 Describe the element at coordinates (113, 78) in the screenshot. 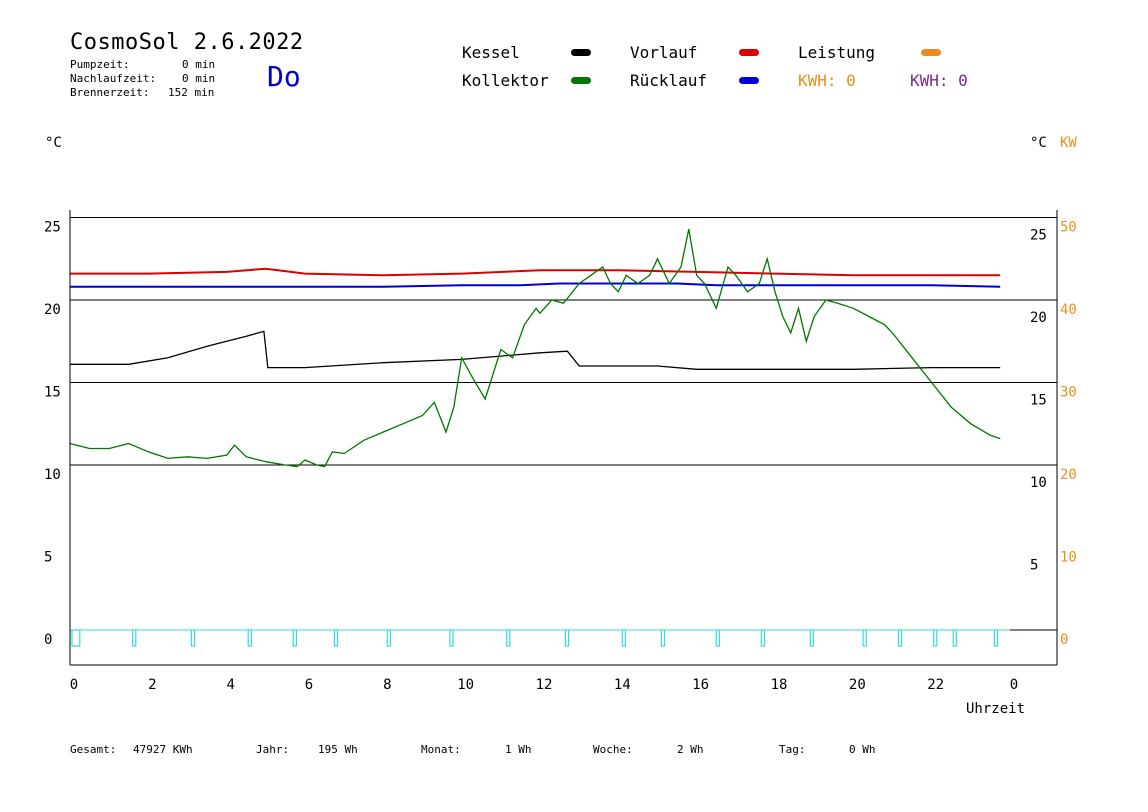

I see `nachlaufzeit-label: Nachlaufzeit:` at that location.